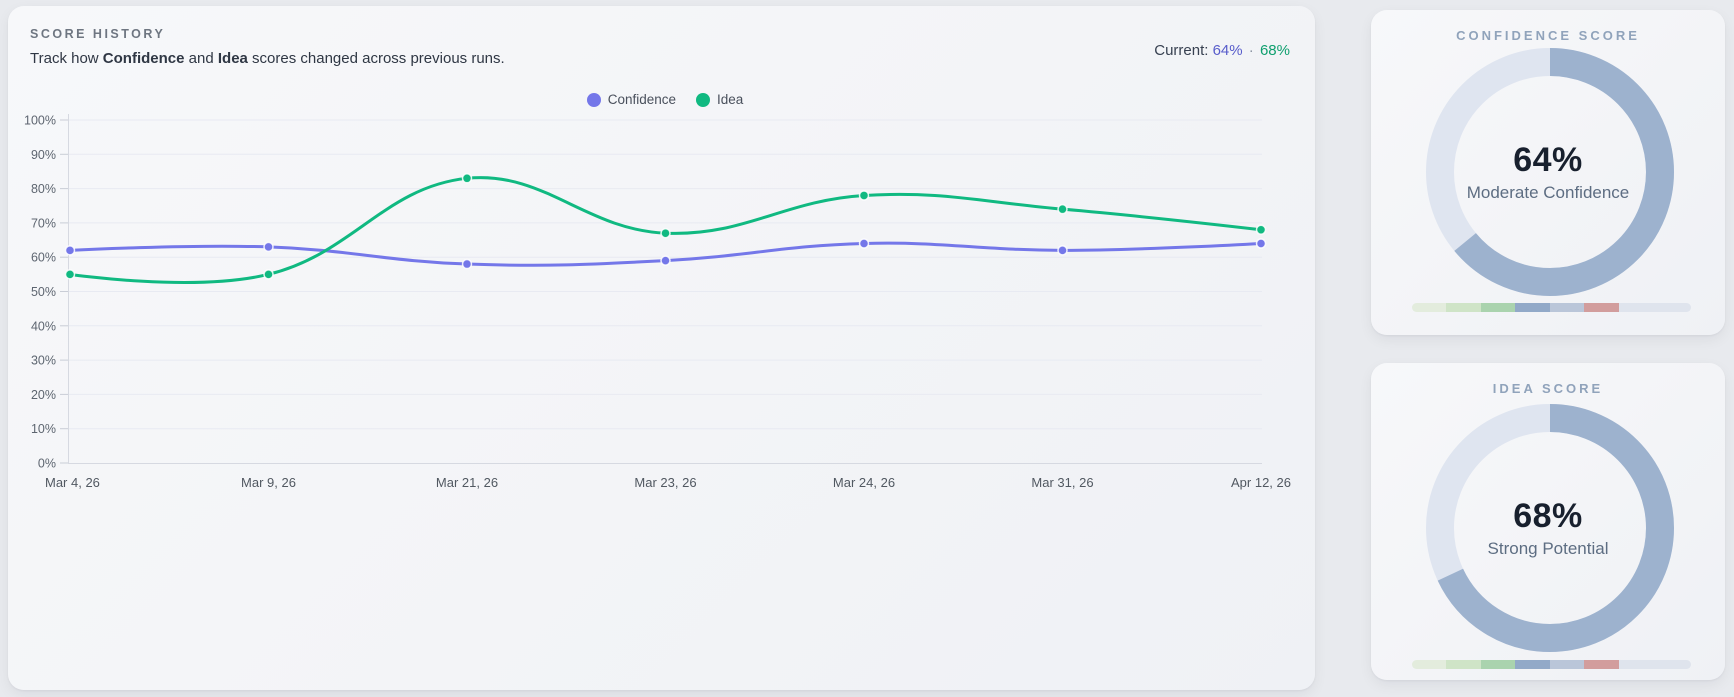 The height and width of the screenshot is (697, 1734). I want to click on idea-donut-arc, so click(1550, 528).